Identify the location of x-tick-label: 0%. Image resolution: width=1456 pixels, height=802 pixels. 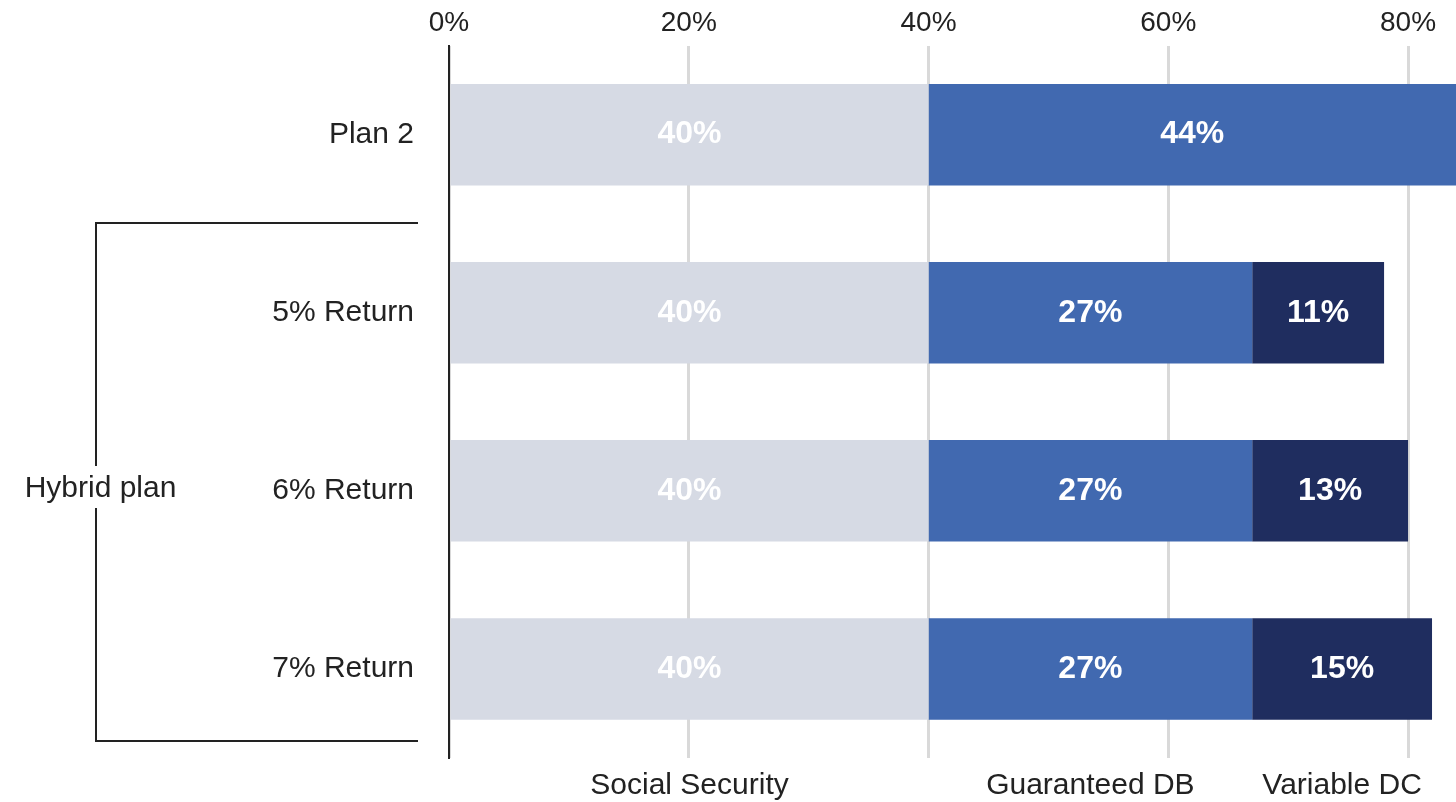
(449, 21).